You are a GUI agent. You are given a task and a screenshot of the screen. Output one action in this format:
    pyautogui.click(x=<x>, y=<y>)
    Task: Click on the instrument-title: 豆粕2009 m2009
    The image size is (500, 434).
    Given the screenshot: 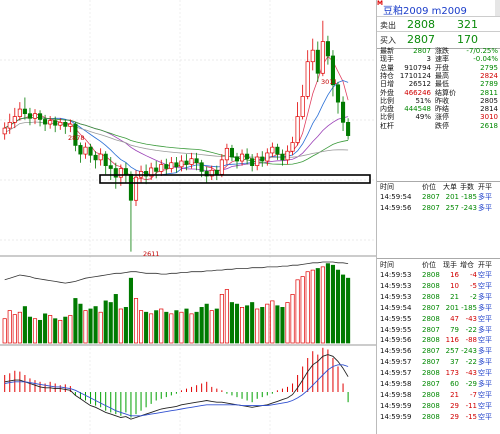 What is the action you would take?
    pyautogui.click(x=425, y=11)
    